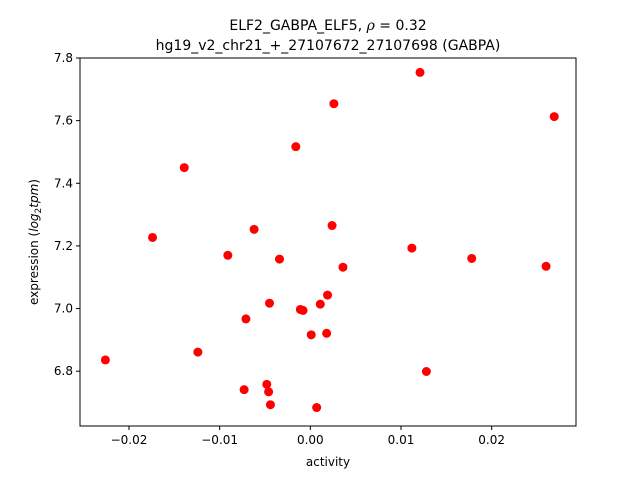  What do you see at coordinates (129, 440) in the screenshot?
I see `x-tick-label: −0.02` at bounding box center [129, 440].